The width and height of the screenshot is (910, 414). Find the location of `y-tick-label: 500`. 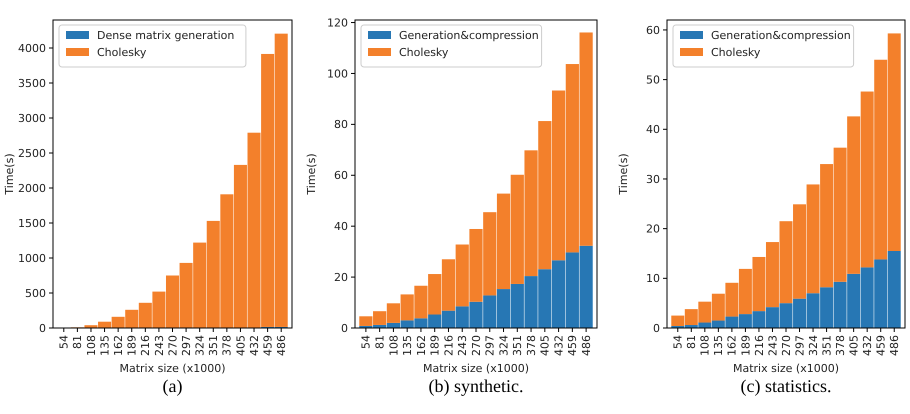

y-tick-label: 500 is located at coordinates (35, 293).